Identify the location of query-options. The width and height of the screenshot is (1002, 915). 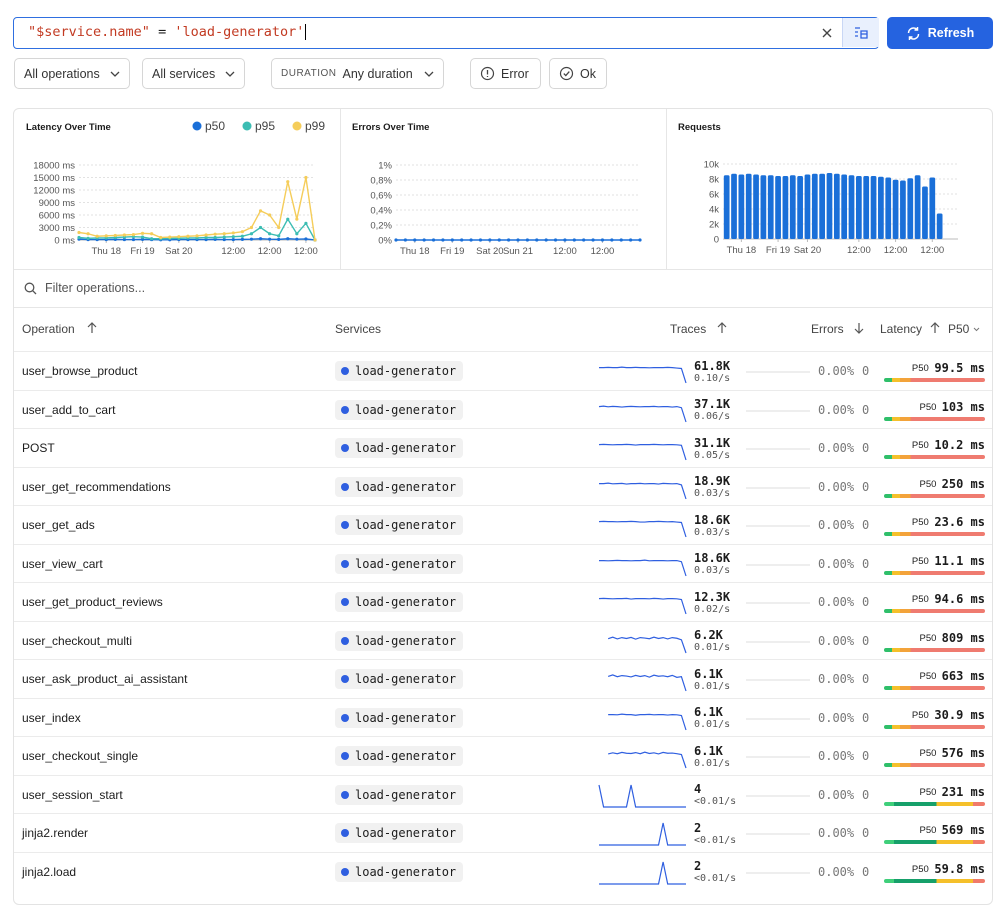
(860, 32).